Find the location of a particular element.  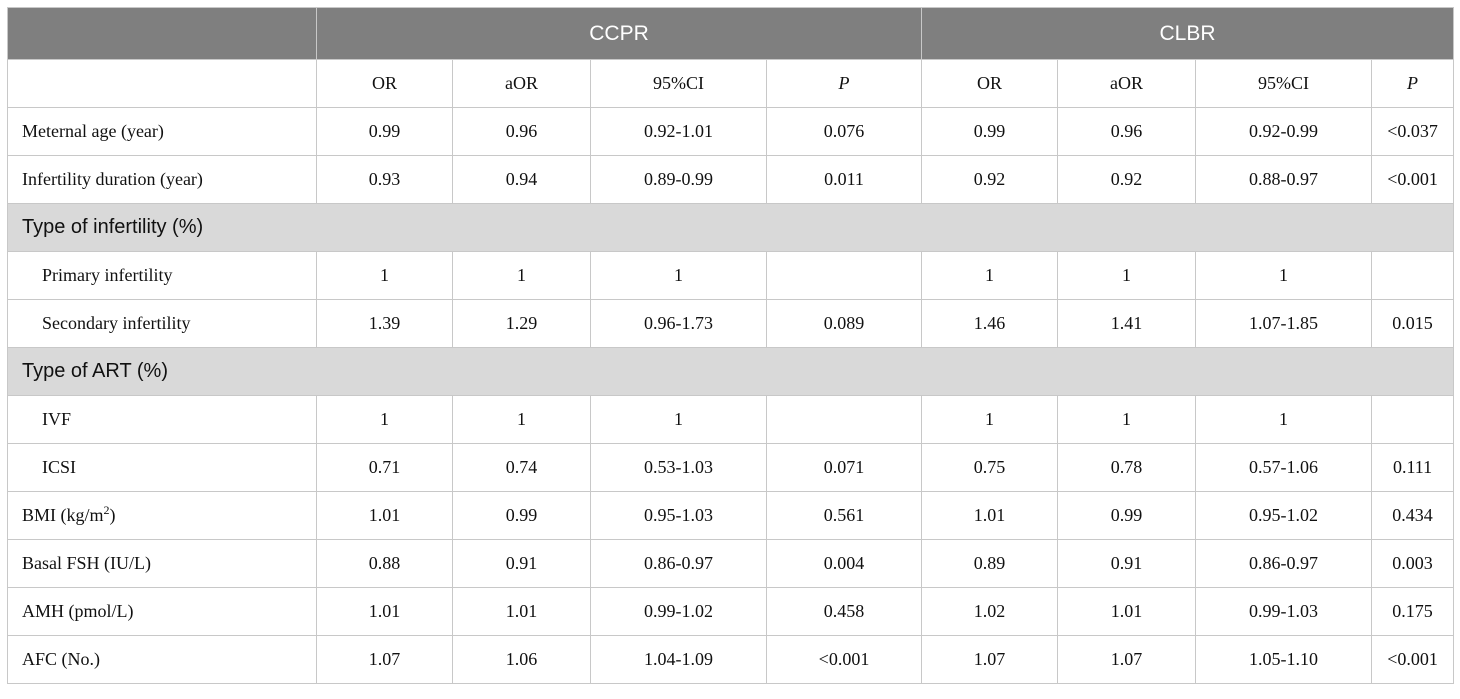

table-row: IVF 1 1 1 1 1 1 is located at coordinates (731, 419).